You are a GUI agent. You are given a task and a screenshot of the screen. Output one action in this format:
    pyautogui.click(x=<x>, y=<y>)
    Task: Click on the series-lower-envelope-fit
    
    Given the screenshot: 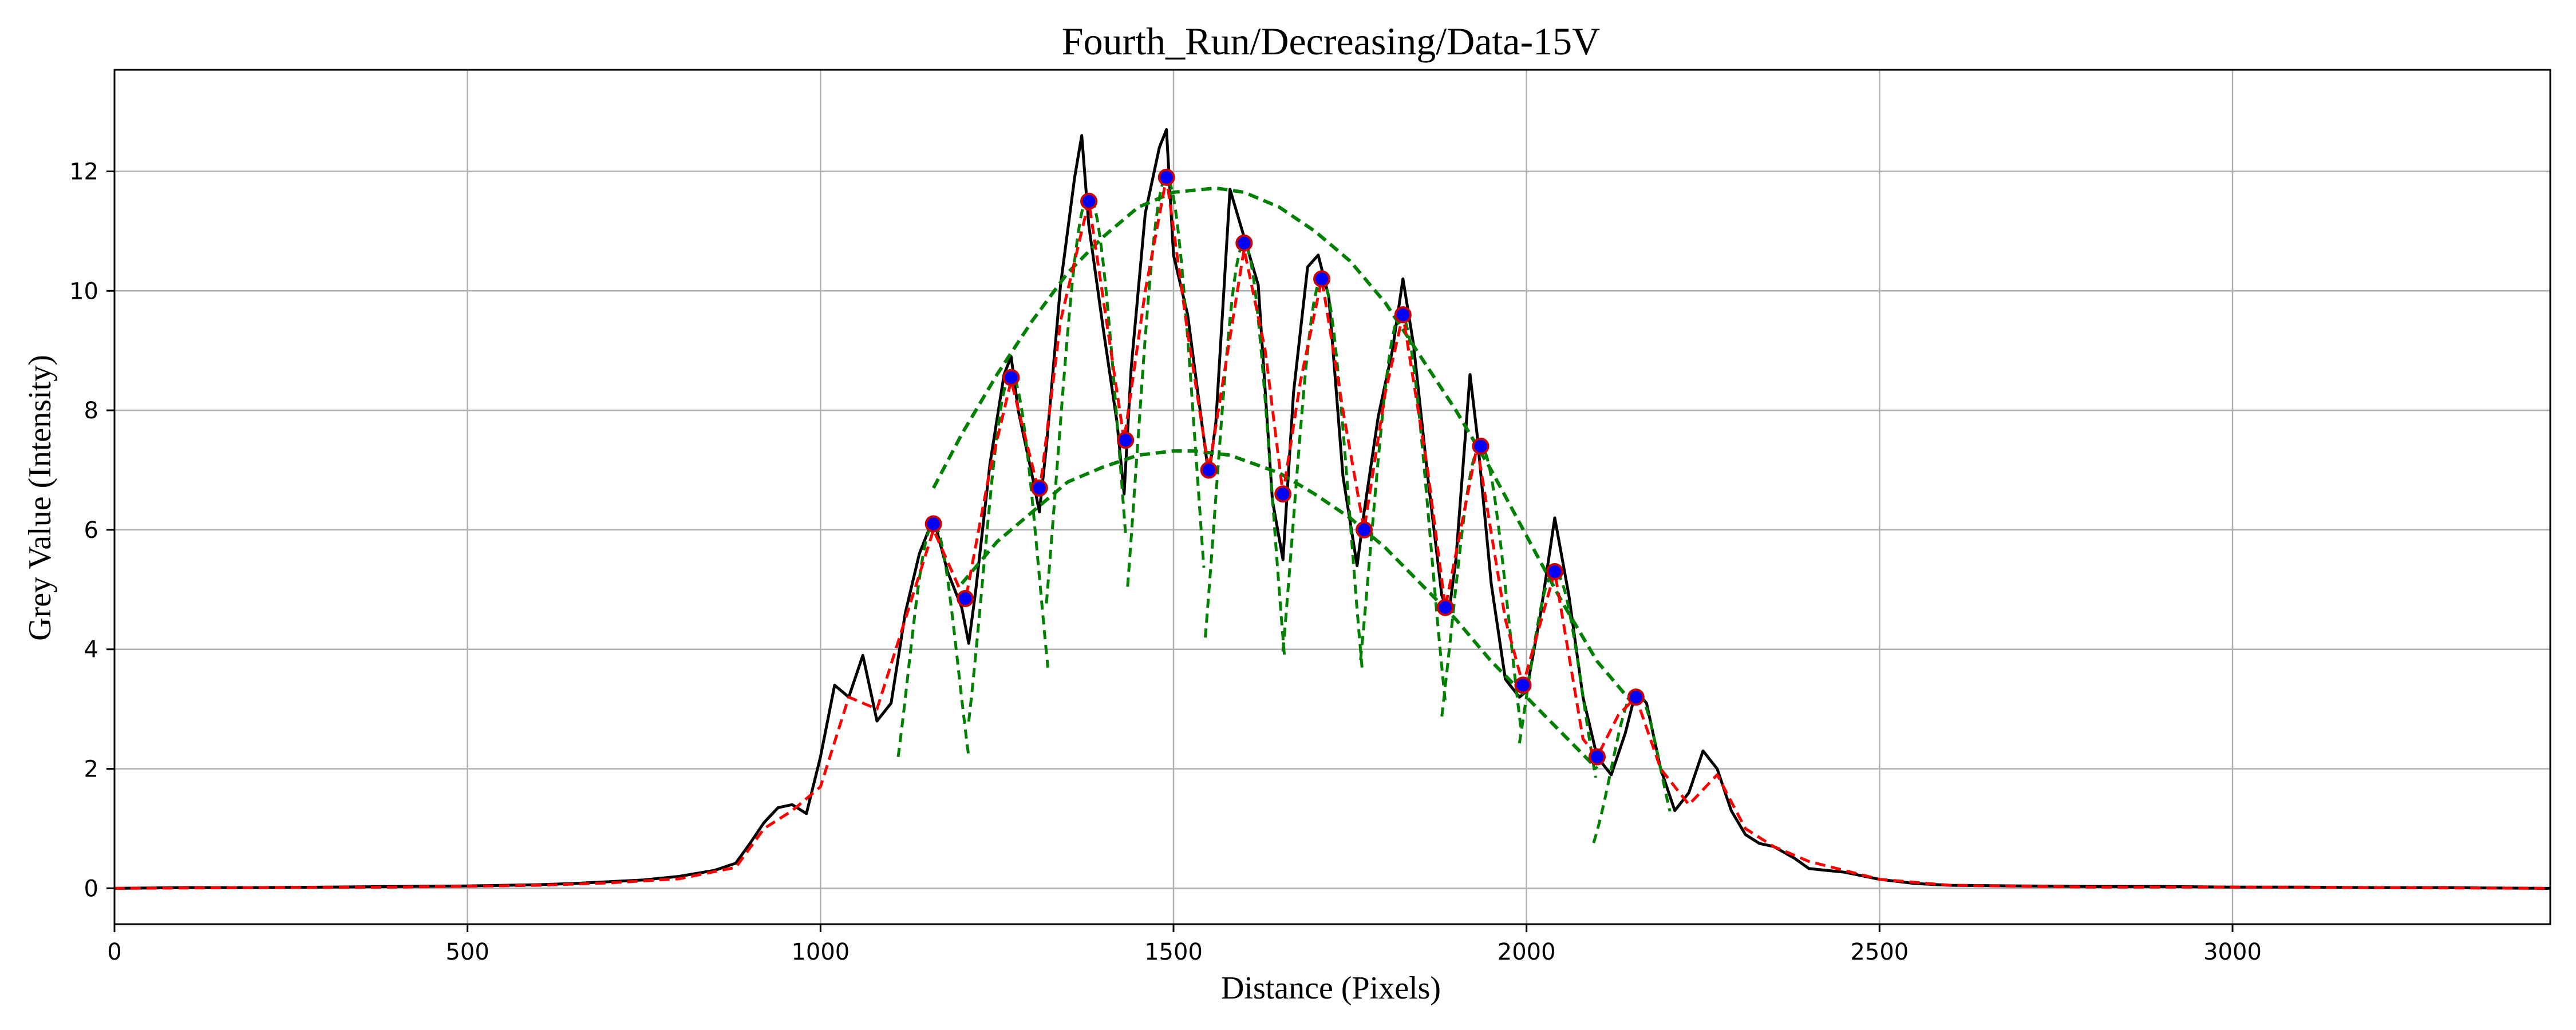 What is the action you would take?
    pyautogui.click(x=1279, y=609)
    